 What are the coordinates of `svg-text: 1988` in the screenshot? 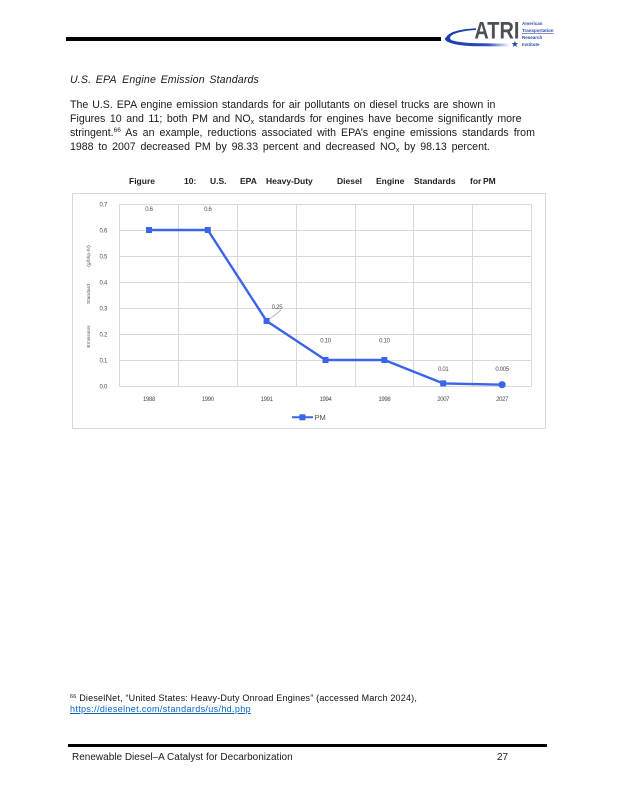 It's located at (149, 400).